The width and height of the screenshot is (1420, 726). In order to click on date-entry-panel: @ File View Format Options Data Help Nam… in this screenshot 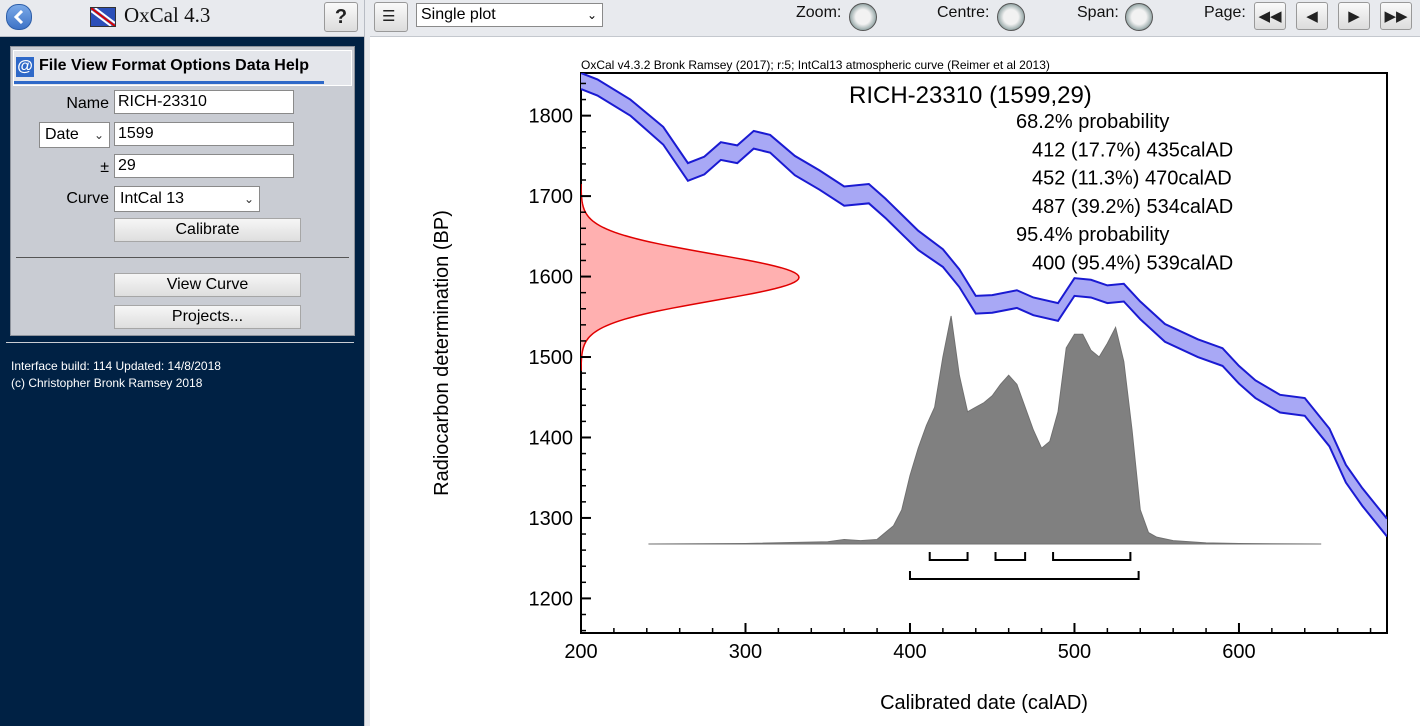, I will do `click(182, 191)`.